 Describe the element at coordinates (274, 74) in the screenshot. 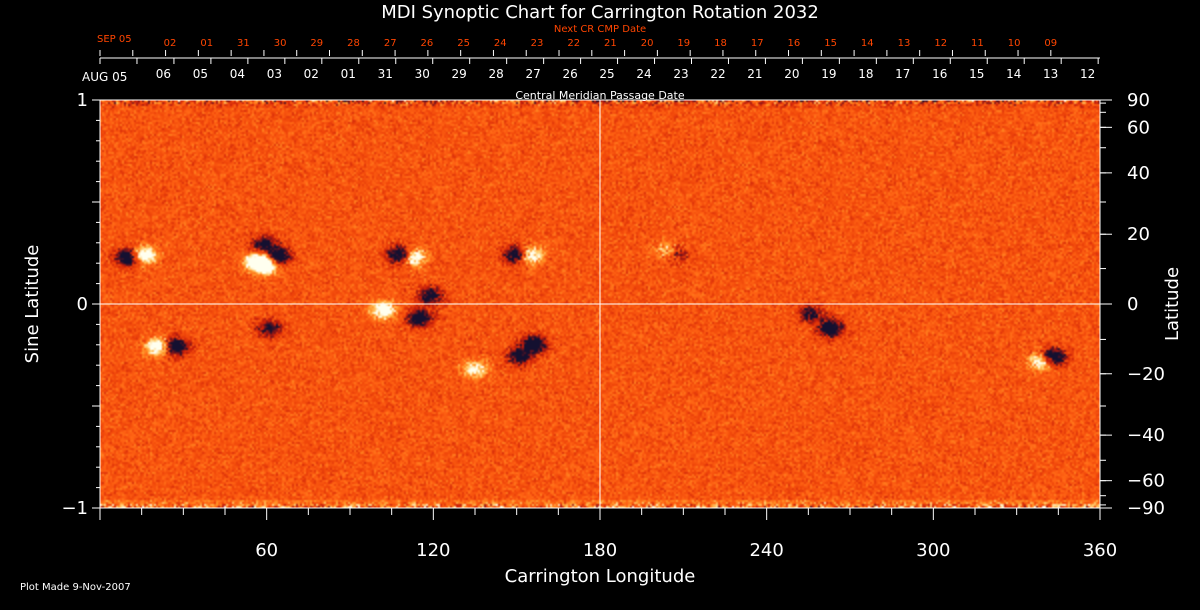

I see `cmp-date-label: 03` at that location.